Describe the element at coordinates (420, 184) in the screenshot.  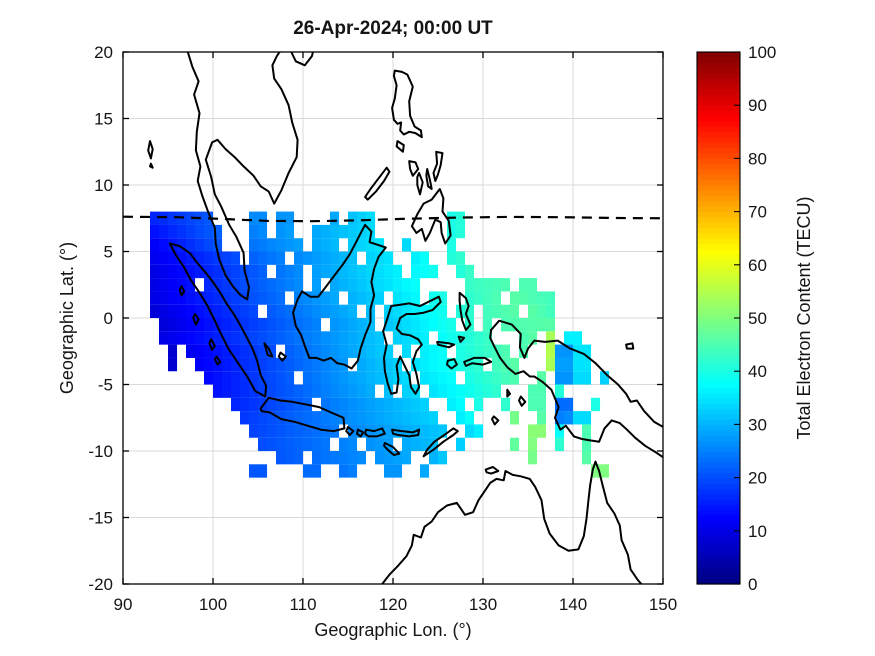
I see `coastline-negros` at that location.